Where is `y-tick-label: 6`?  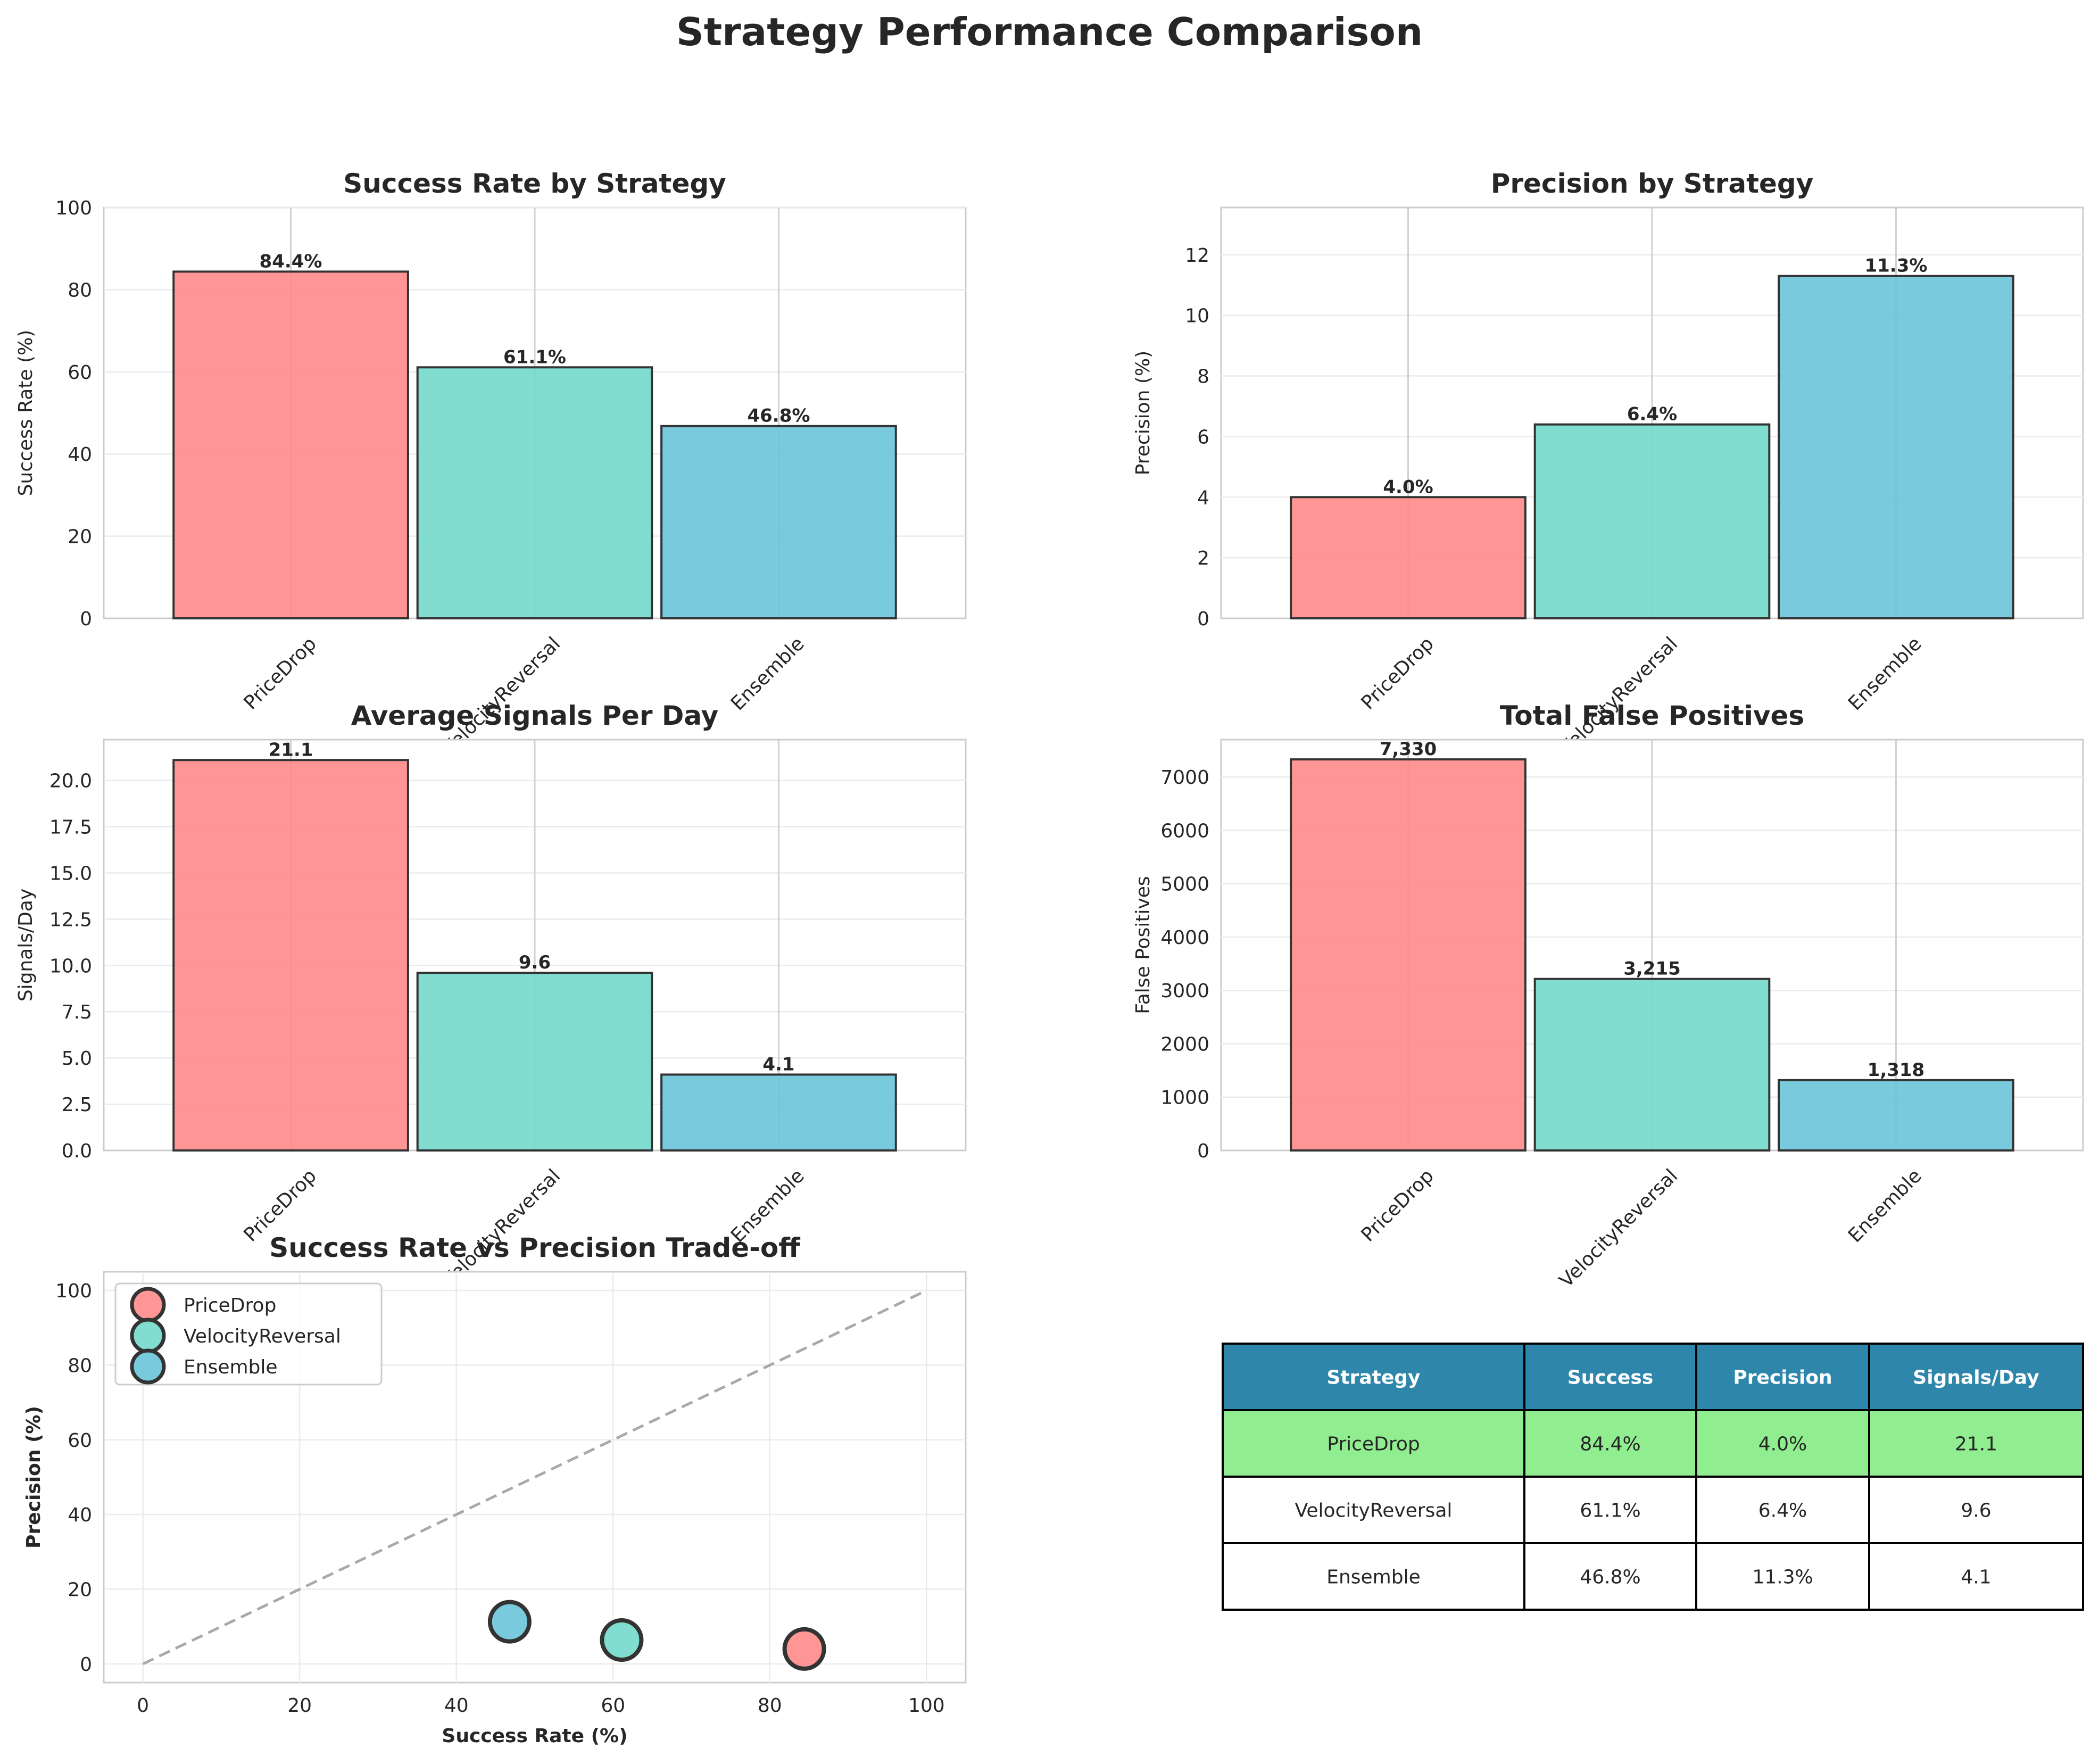
y-tick-label: 6 is located at coordinates (1203, 437).